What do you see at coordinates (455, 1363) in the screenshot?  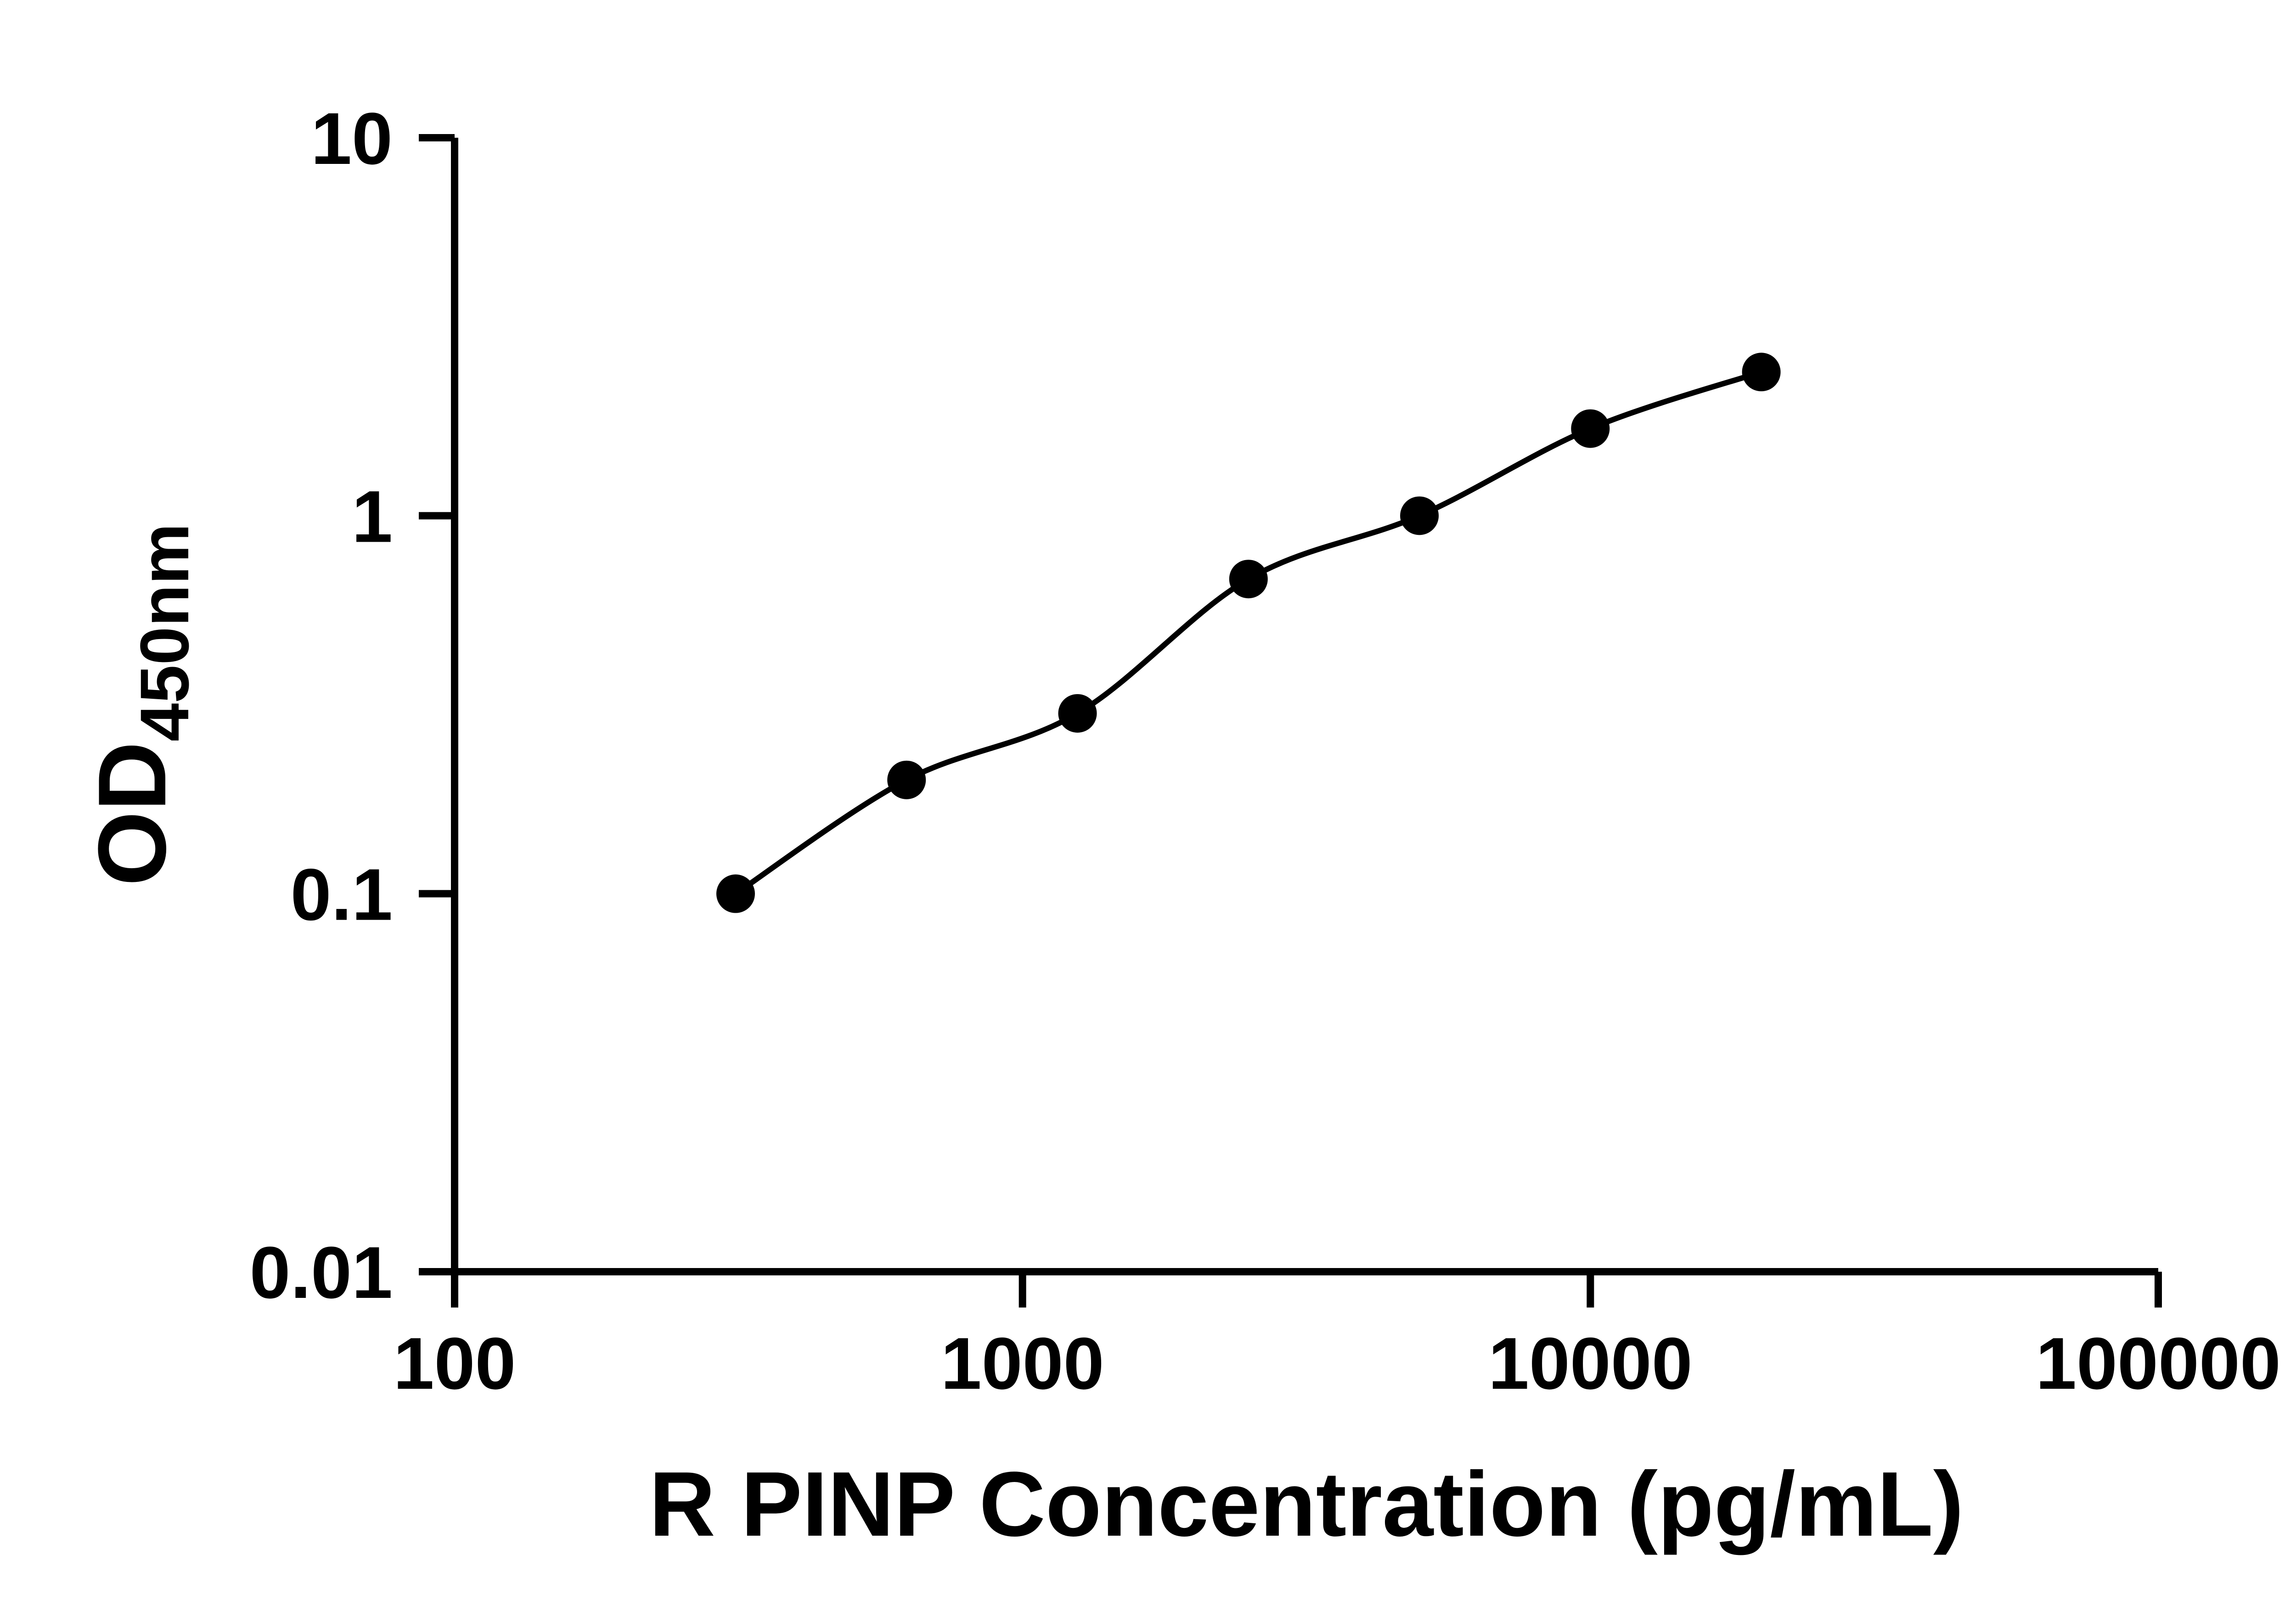 I see `x-axis-tick-label: 100` at bounding box center [455, 1363].